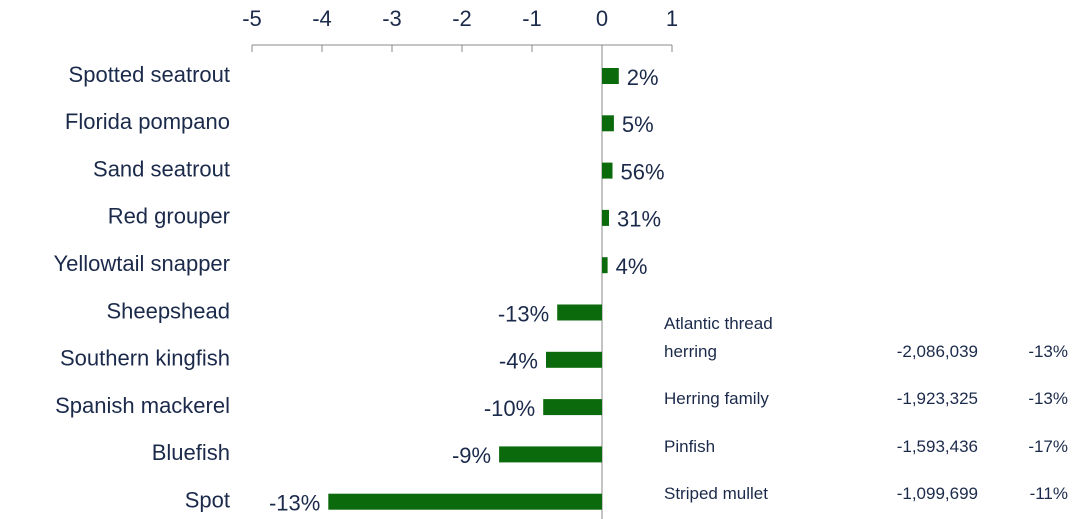 The height and width of the screenshot is (519, 1089). What do you see at coordinates (147, 121) in the screenshot?
I see `category-label: Florida pompano` at bounding box center [147, 121].